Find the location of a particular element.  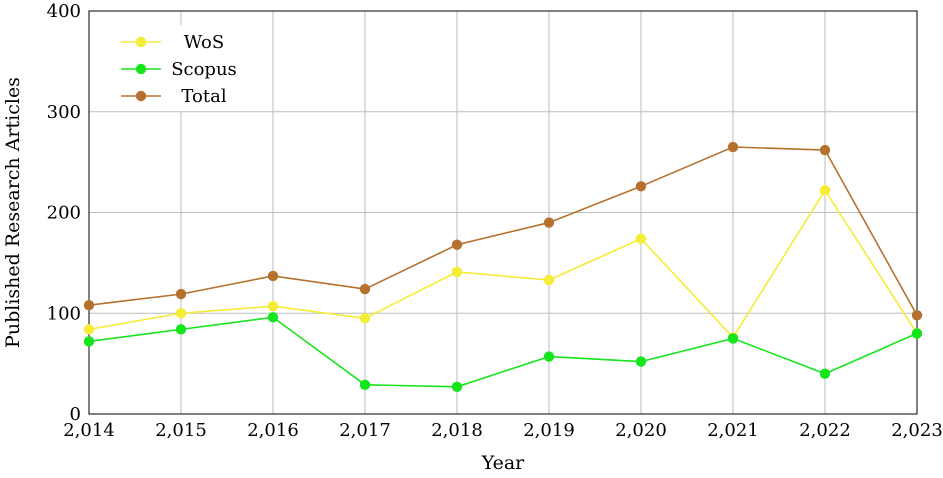

x-tick-label: 2,023 is located at coordinates (917, 430).